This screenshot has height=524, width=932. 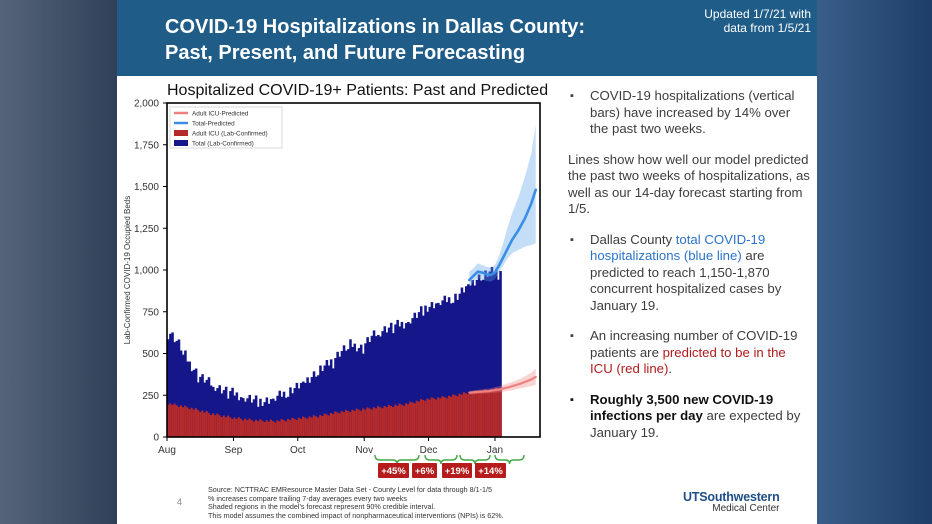 What do you see at coordinates (146, 271) in the screenshot?
I see `y-tick-label: 1,000` at bounding box center [146, 271].